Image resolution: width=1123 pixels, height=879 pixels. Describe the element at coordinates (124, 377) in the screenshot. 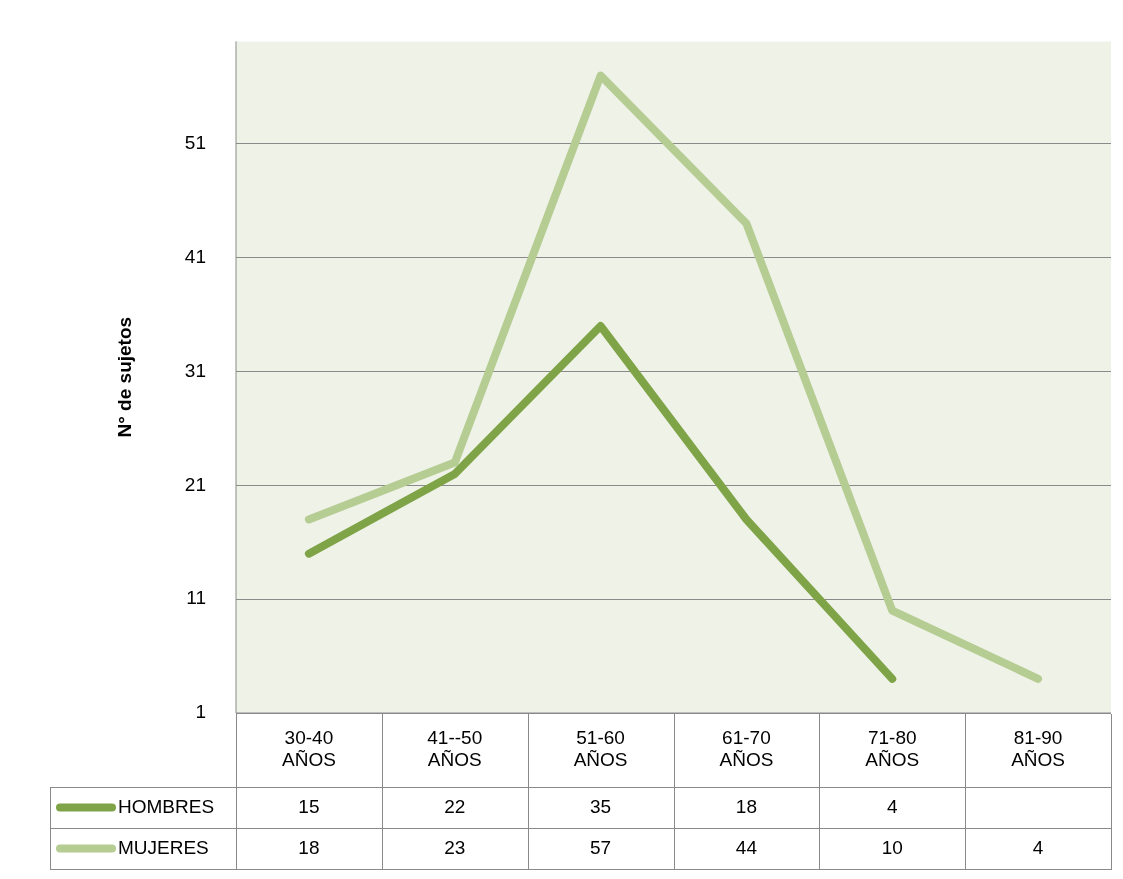

I see `y-axis-title: N° de sujetos` at that location.